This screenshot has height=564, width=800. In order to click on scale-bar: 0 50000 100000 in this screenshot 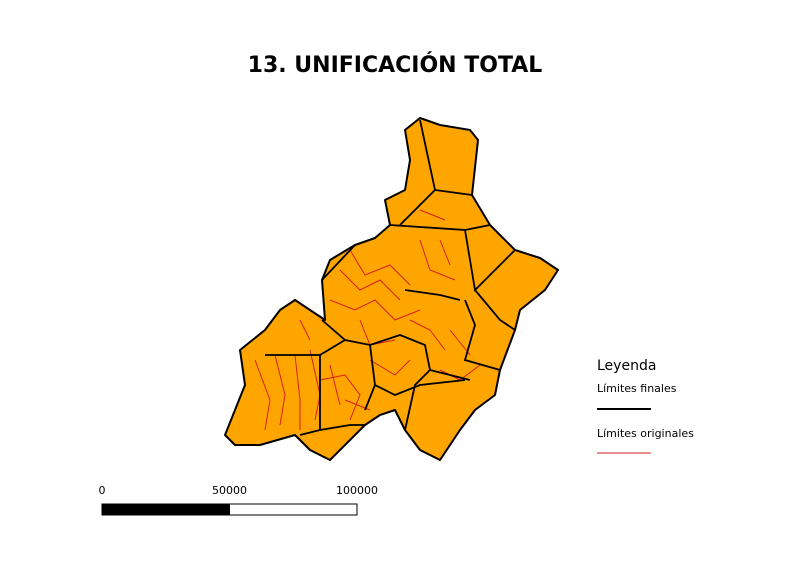, I will do `click(238, 500)`.